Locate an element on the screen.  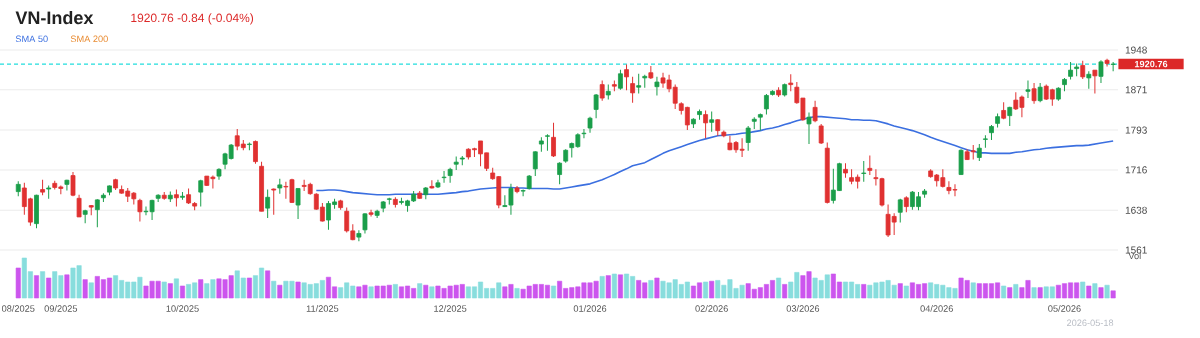
text: 2026-05-18 is located at coordinates (1090, 323).